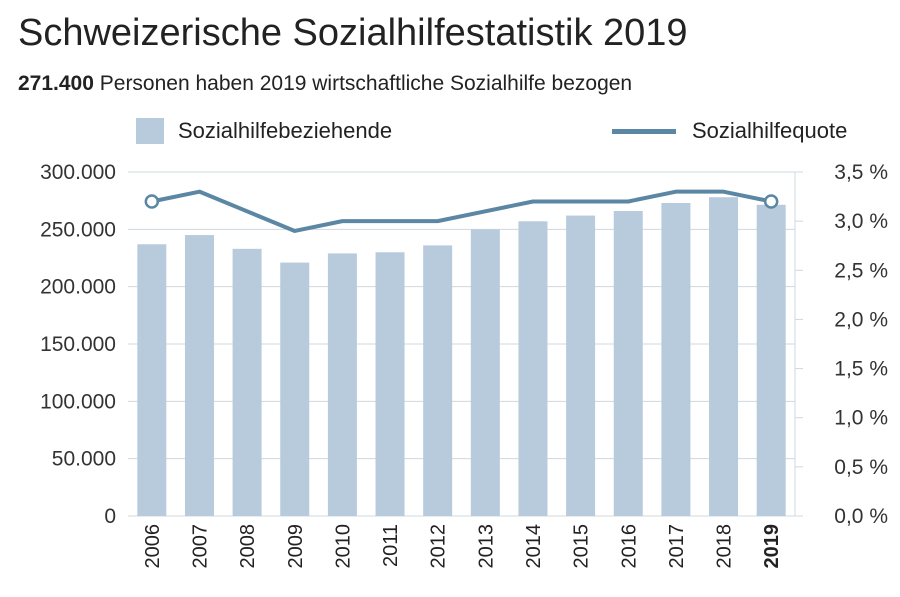  I want to click on left-axis-tick-label: 200.000, so click(78, 287).